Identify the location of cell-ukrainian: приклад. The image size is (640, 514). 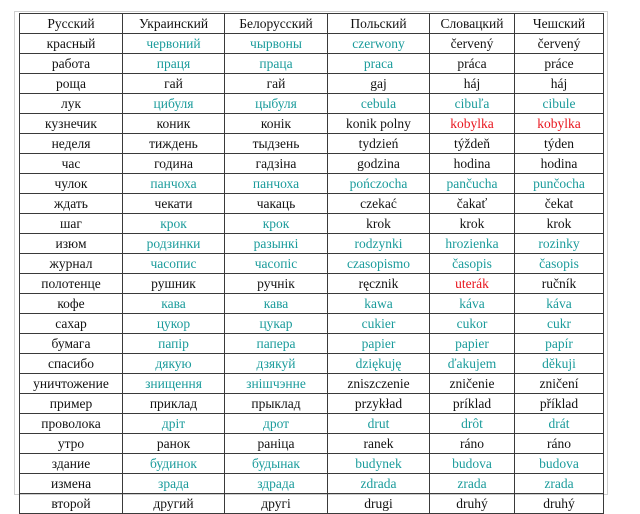
(173, 403).